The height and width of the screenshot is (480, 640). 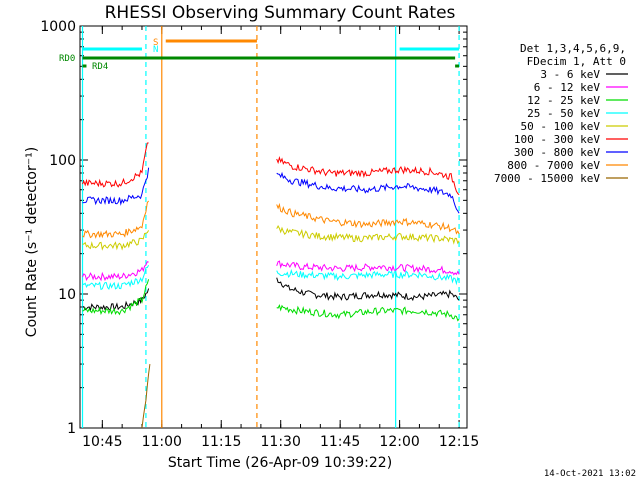 What do you see at coordinates (281, 442) in the screenshot?
I see `x-tick-label: 11:30` at bounding box center [281, 442].